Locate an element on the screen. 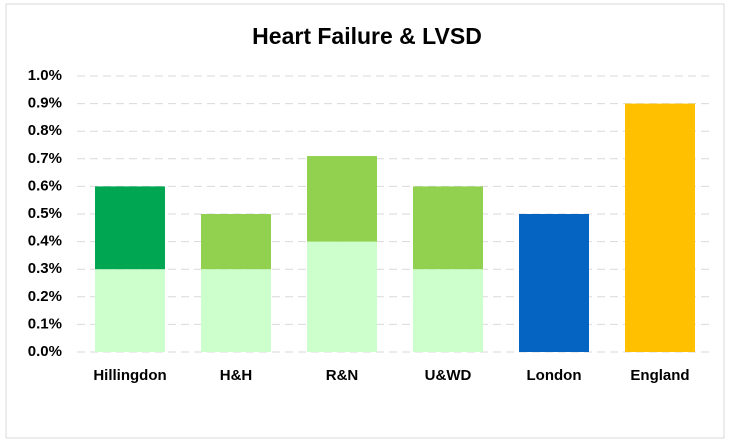 This screenshot has width=731, height=443. y-tick-label: 0.5% is located at coordinates (45, 213).